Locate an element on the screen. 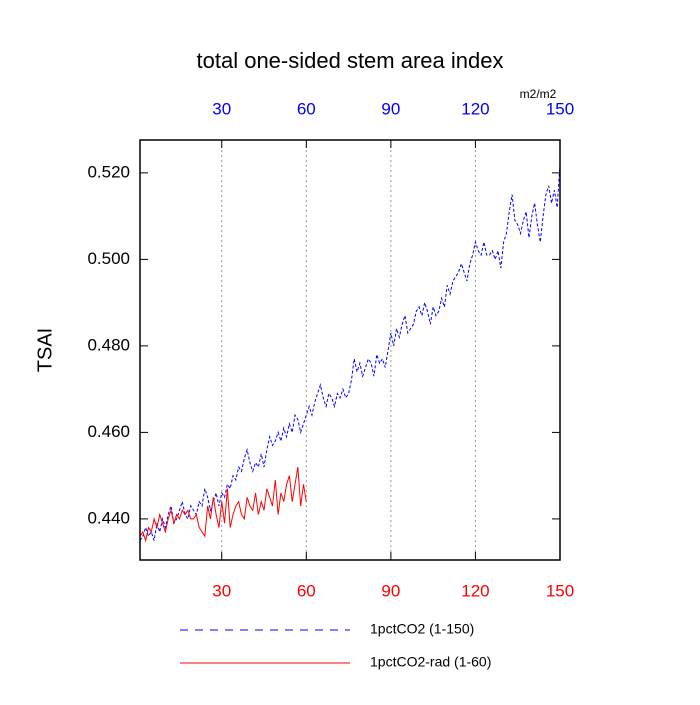 This screenshot has height=705, width=700. y-tick-label: 0.440 is located at coordinates (108, 517).